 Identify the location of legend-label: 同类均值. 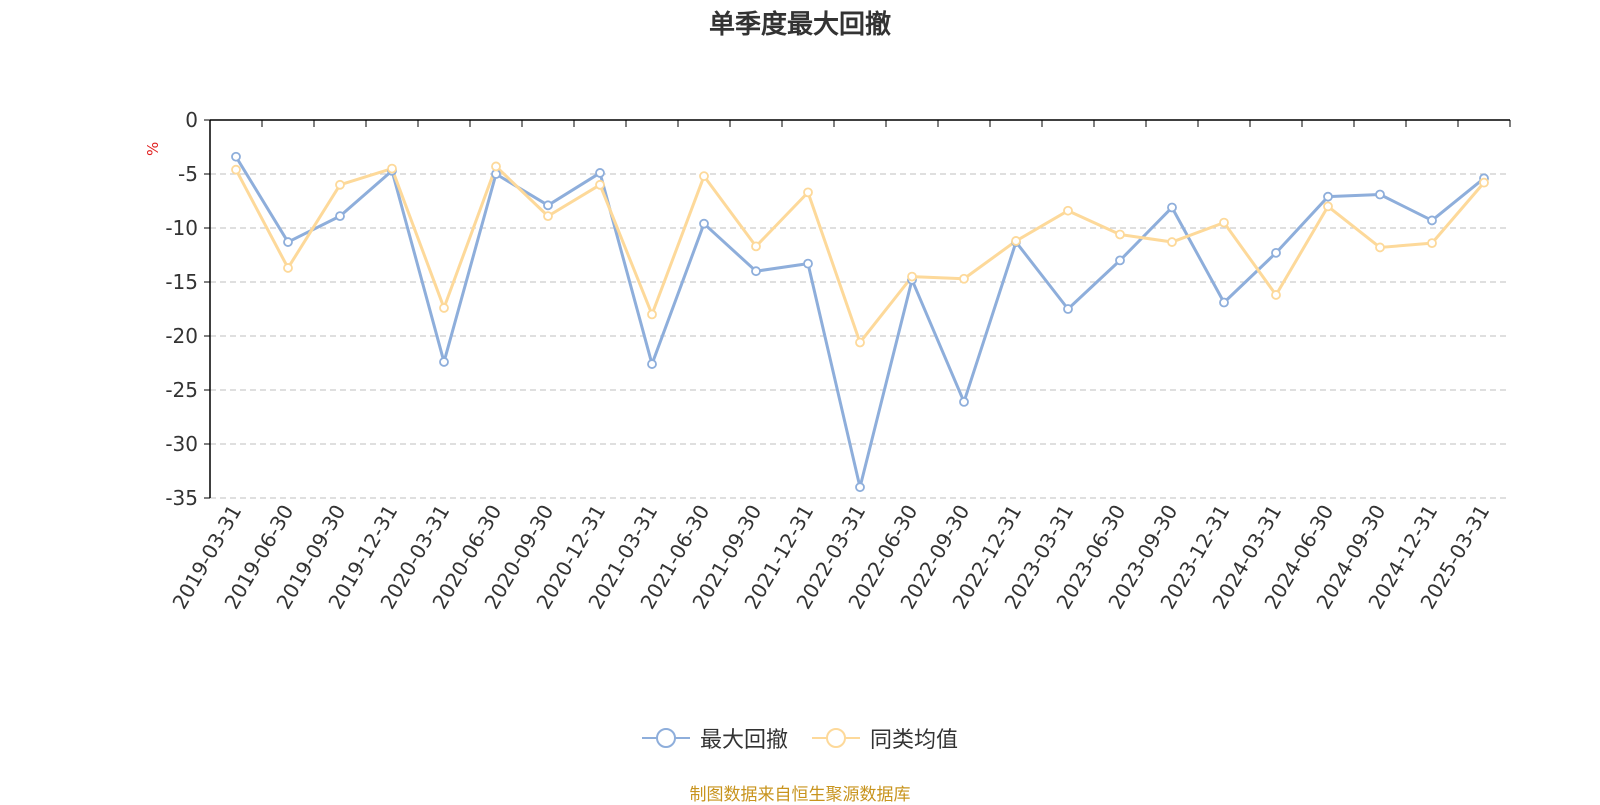
(914, 740).